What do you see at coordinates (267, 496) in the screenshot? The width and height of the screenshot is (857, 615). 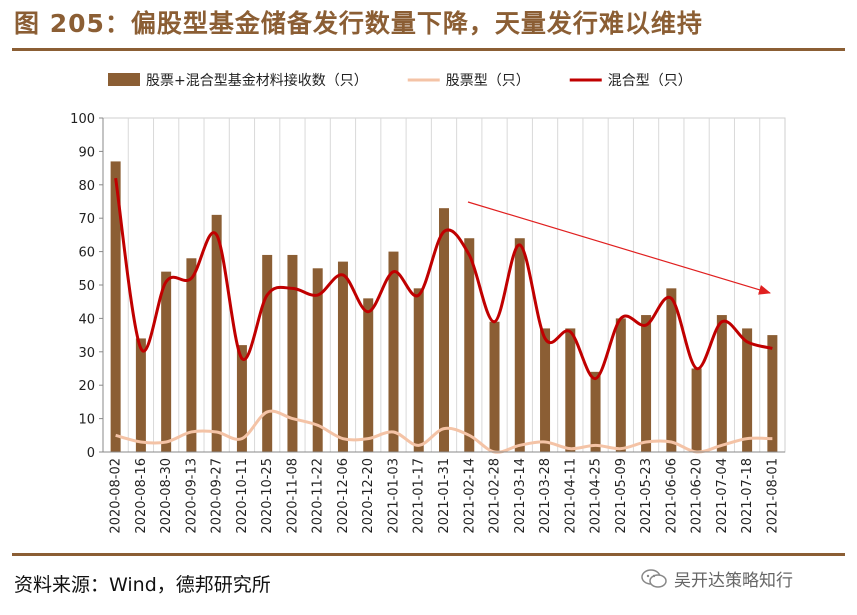 I see `x-tick-label: 2020-10-25` at bounding box center [267, 496].